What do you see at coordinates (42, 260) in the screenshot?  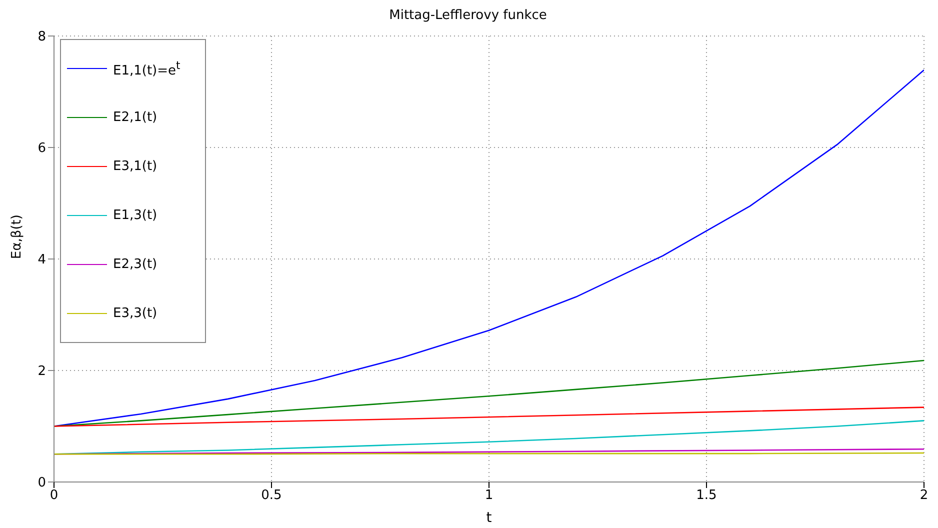 I see `y-tick-label: 4` at bounding box center [42, 260].